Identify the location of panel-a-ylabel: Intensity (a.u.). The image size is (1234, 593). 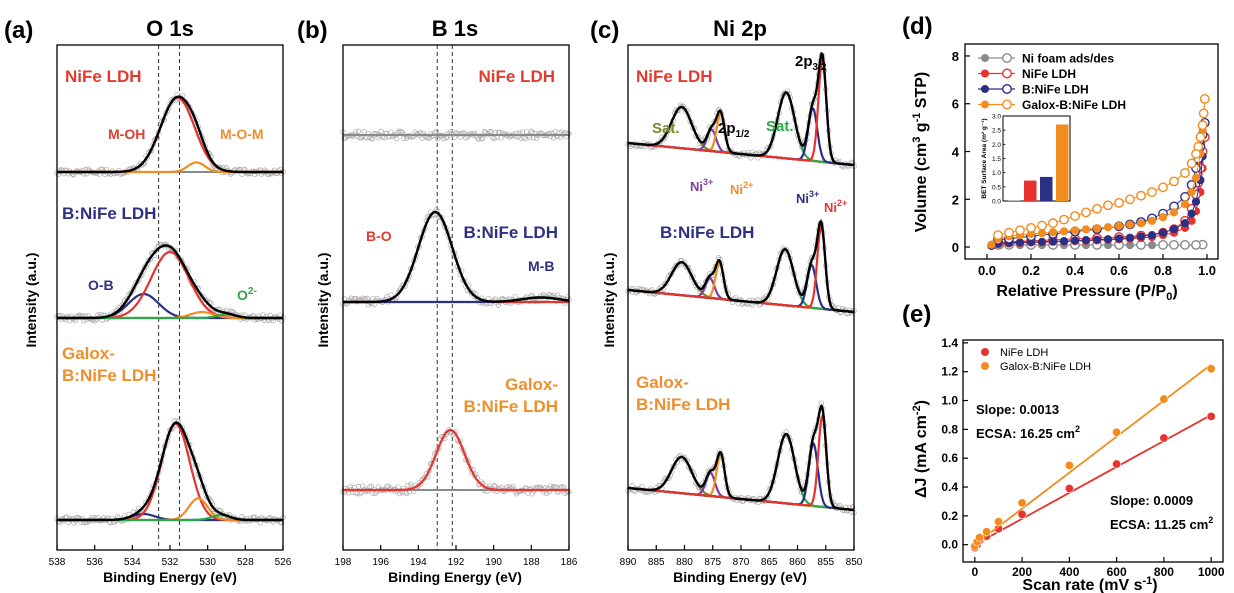
(31, 300).